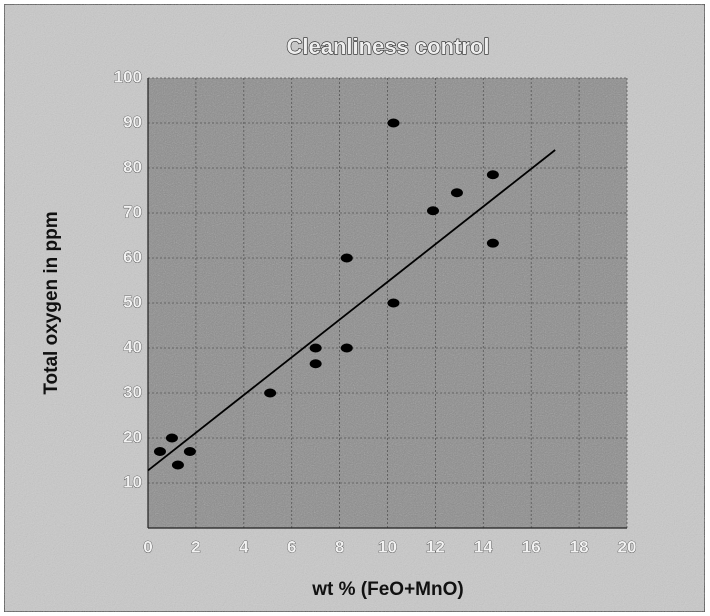 The width and height of the screenshot is (710, 616). What do you see at coordinates (579, 546) in the screenshot?
I see `x-tick-label: 18` at bounding box center [579, 546].